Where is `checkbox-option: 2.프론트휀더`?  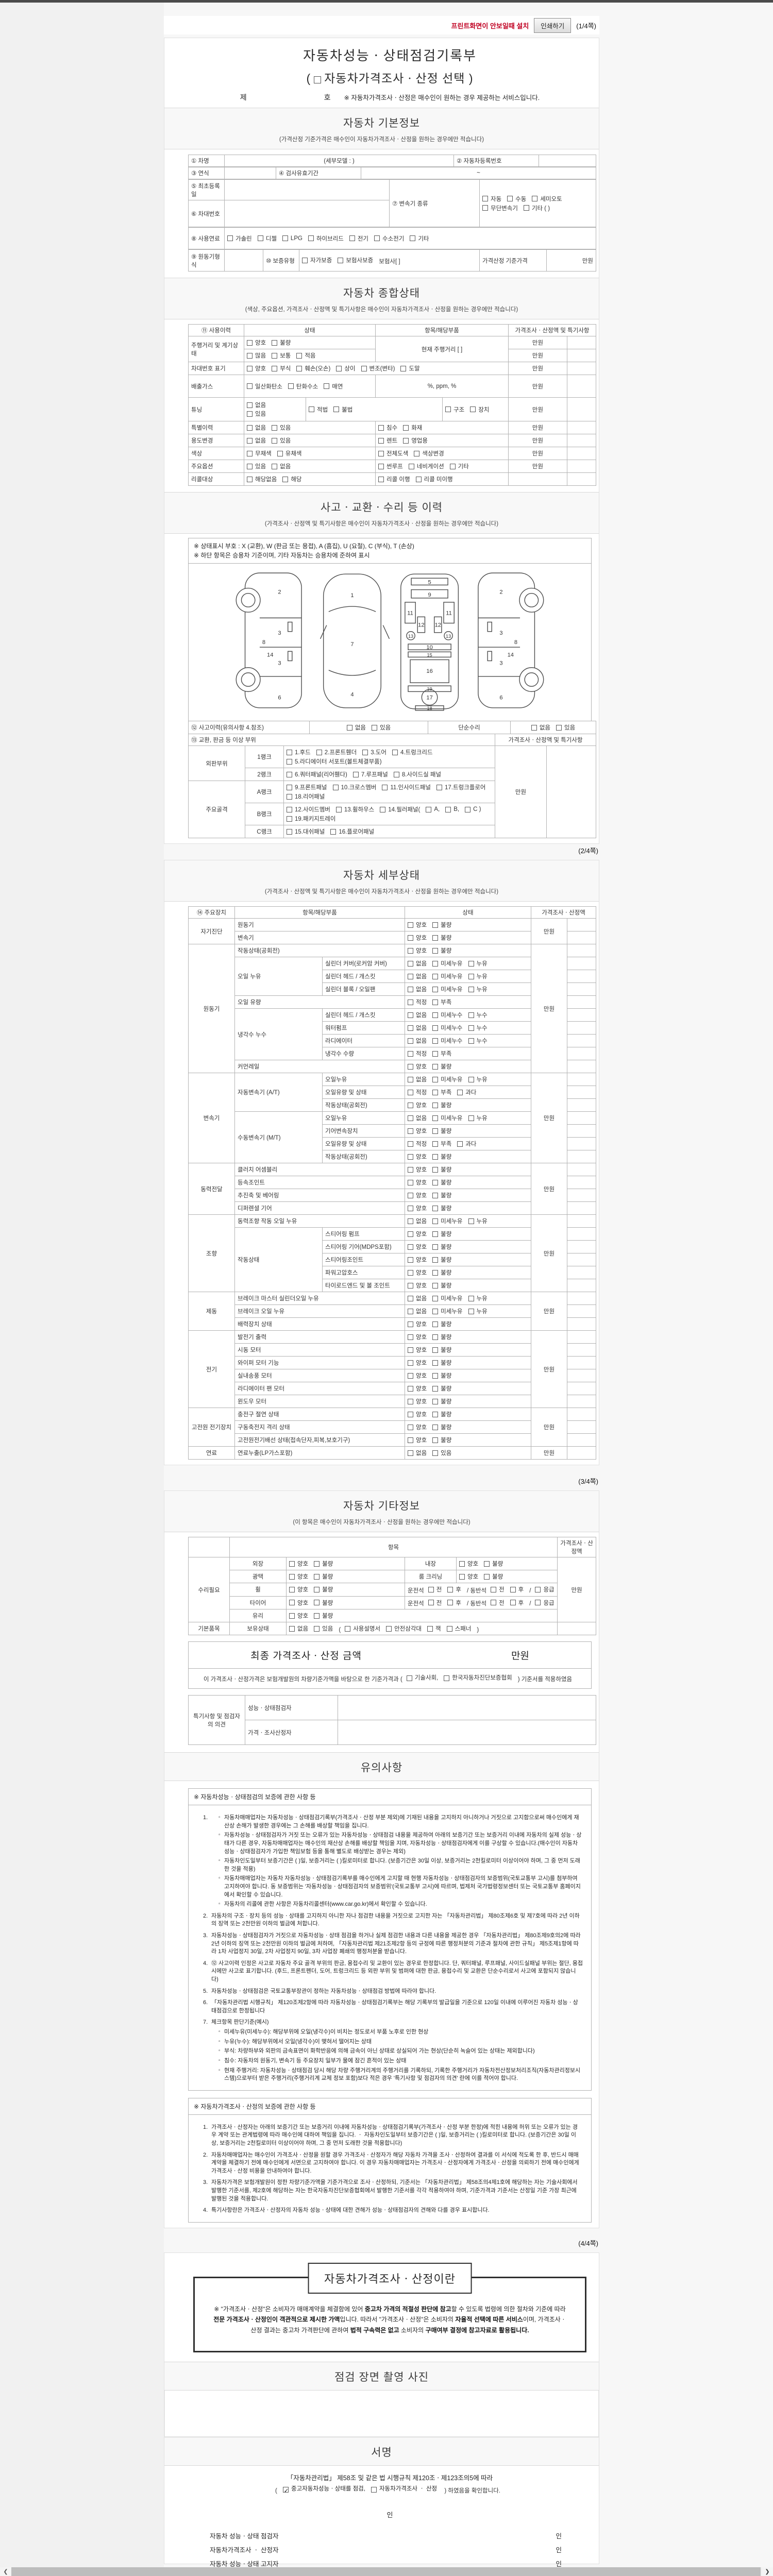
checkbox-option: 2.프론트휀더 is located at coordinates (336, 752).